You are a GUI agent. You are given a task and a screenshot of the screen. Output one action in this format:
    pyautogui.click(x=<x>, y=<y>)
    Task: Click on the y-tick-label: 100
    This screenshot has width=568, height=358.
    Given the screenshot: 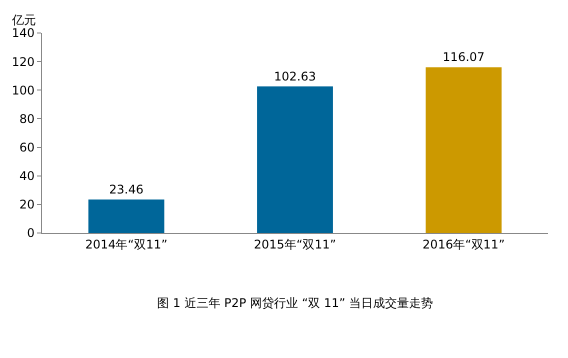 What is the action you would take?
    pyautogui.click(x=23, y=90)
    